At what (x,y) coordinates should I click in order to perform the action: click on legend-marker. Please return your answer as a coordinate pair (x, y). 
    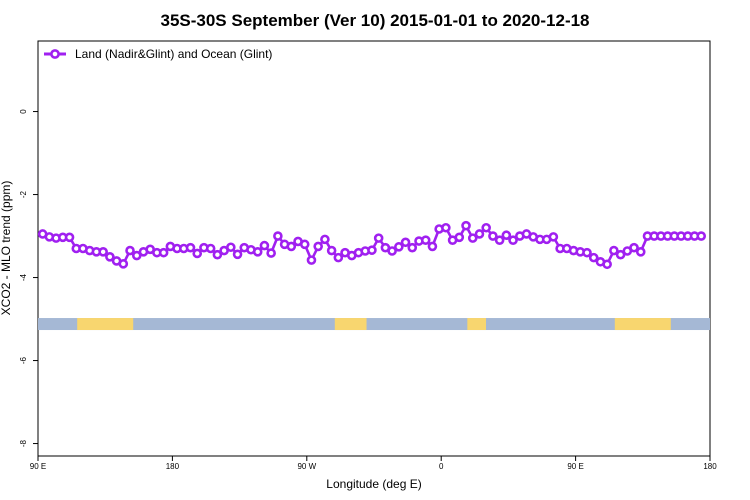
    Looking at the image, I should click on (55, 54).